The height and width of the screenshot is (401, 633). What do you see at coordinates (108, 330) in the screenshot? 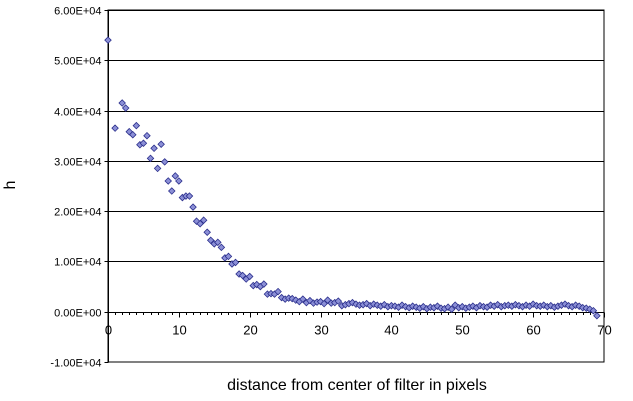
I see `x-tick-label: 0` at bounding box center [108, 330].